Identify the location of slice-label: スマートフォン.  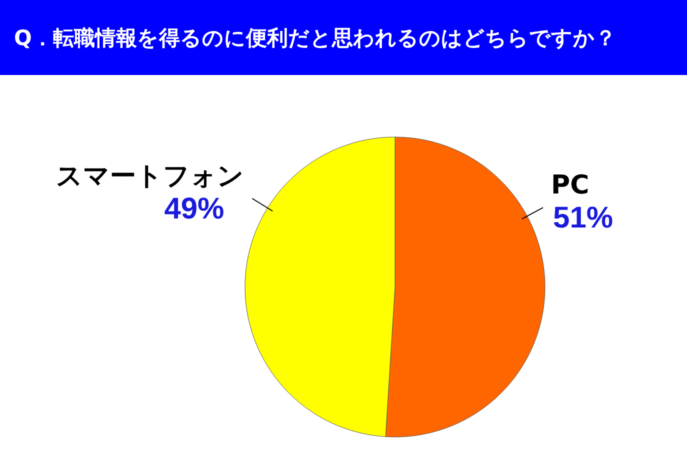
(150, 176).